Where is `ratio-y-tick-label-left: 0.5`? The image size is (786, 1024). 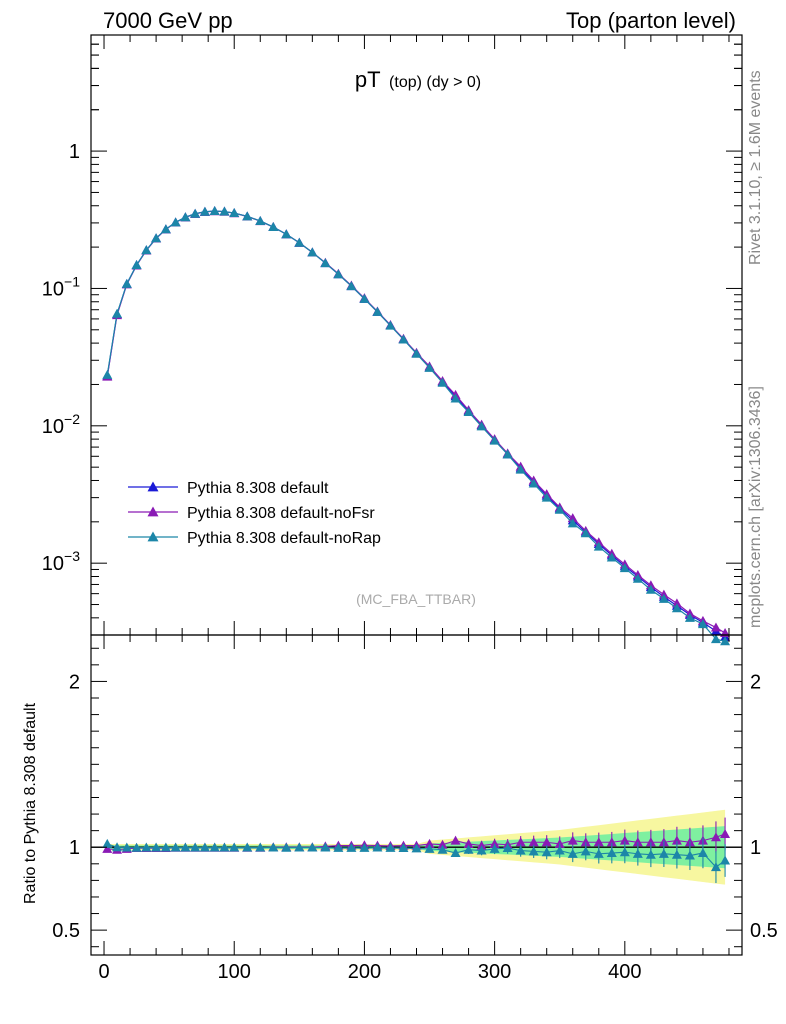 ratio-y-tick-label-left: 0.5 is located at coordinates (66, 931).